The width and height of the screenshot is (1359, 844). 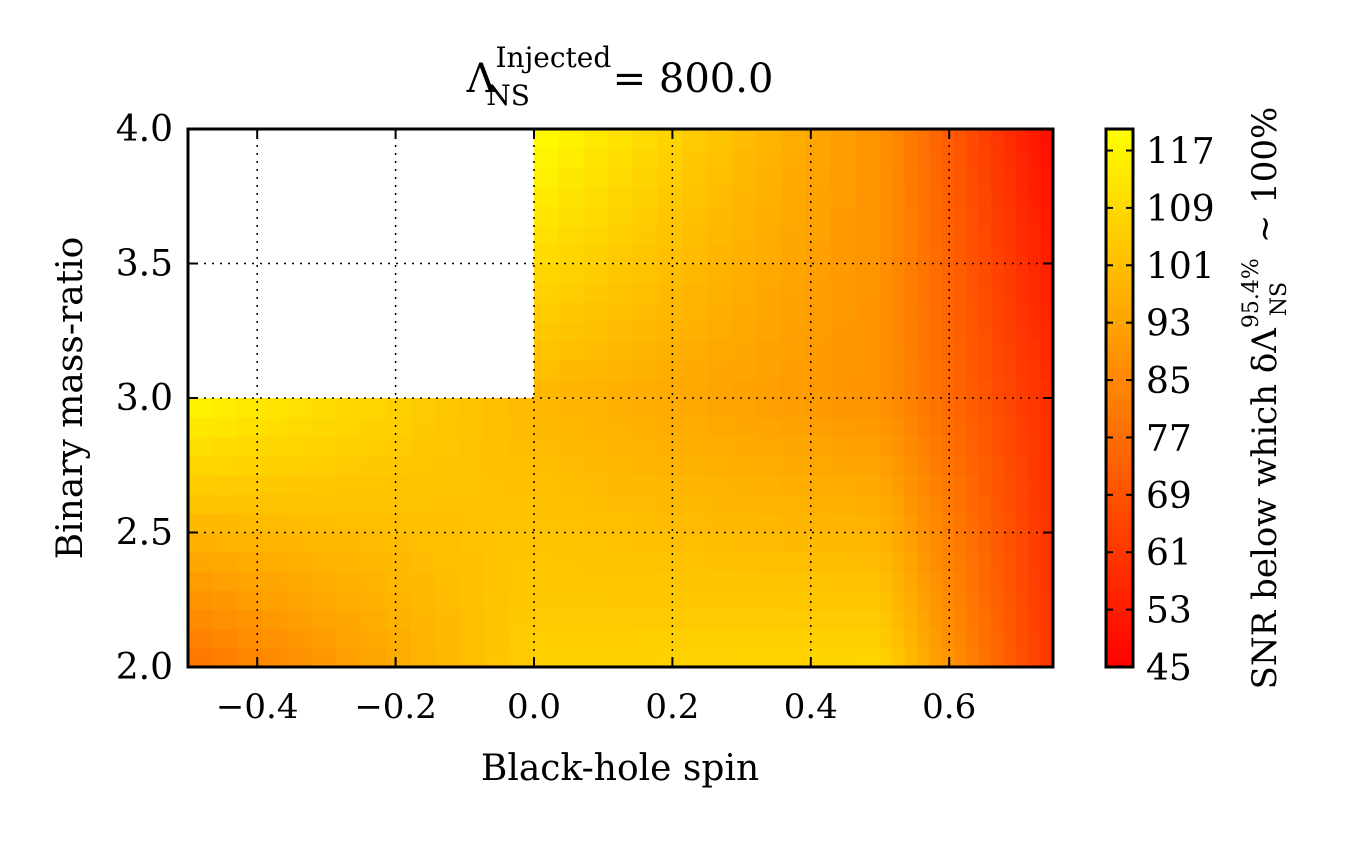 What do you see at coordinates (1119, 398) in the screenshot?
I see `colorbar` at bounding box center [1119, 398].